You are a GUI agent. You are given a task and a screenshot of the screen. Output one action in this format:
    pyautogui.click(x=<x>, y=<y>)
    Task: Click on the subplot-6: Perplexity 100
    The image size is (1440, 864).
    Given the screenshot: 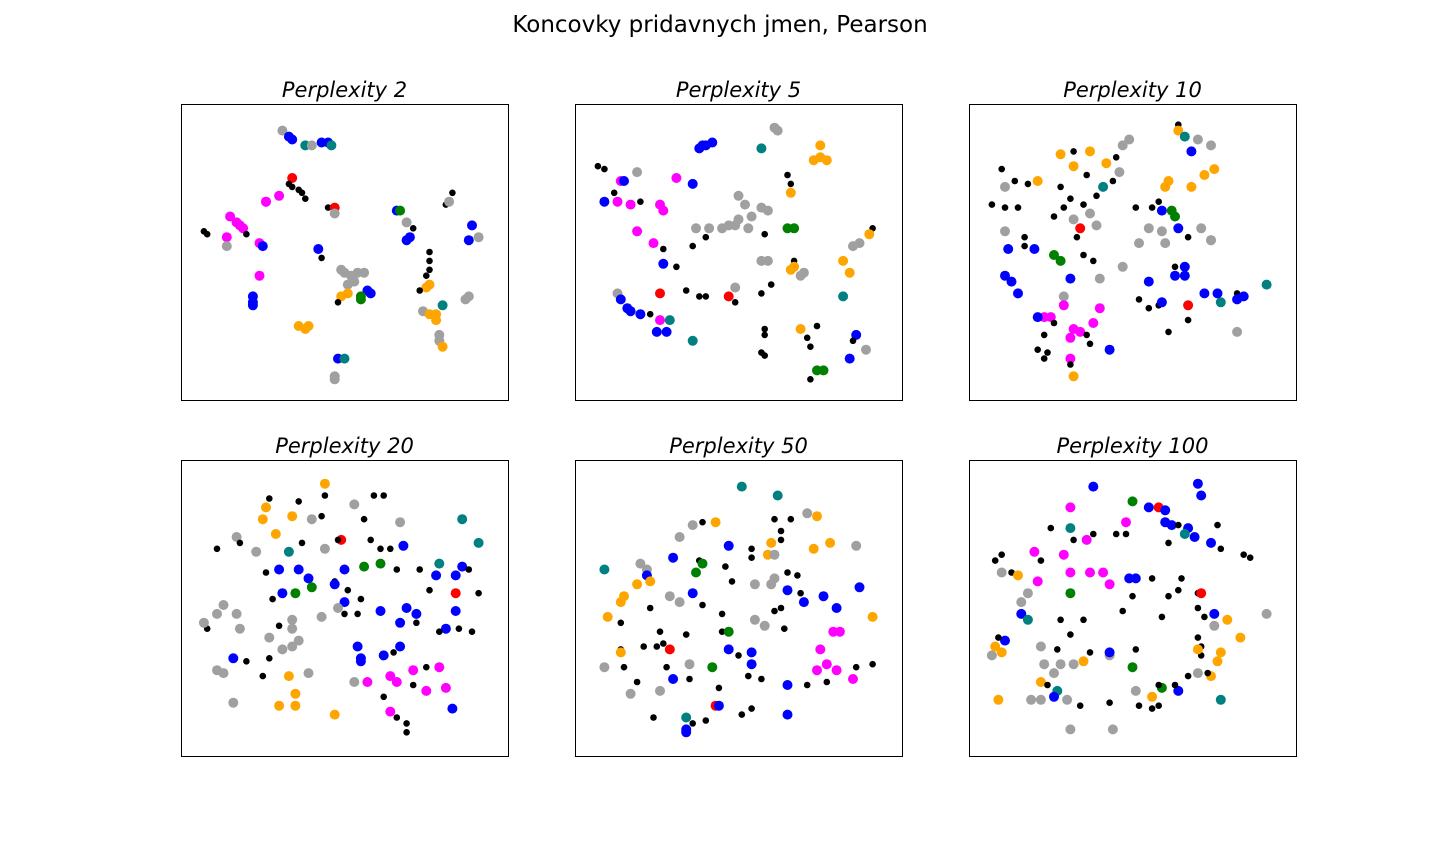 What is the action you would take?
    pyautogui.click(x=1133, y=595)
    